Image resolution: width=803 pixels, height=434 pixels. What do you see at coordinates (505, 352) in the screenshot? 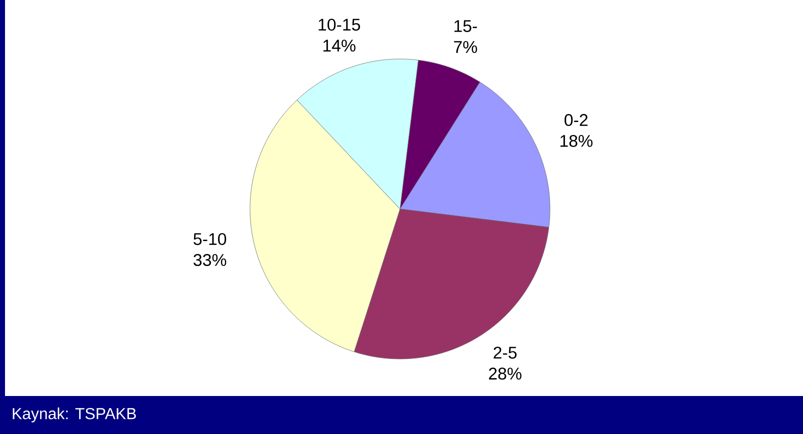
I see `slice-label: 2-5` at bounding box center [505, 352].